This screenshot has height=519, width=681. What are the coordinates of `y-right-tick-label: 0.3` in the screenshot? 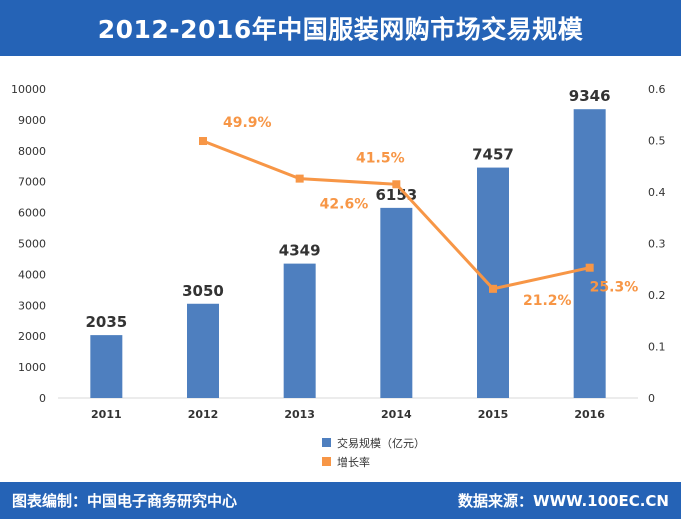 It's located at (657, 244).